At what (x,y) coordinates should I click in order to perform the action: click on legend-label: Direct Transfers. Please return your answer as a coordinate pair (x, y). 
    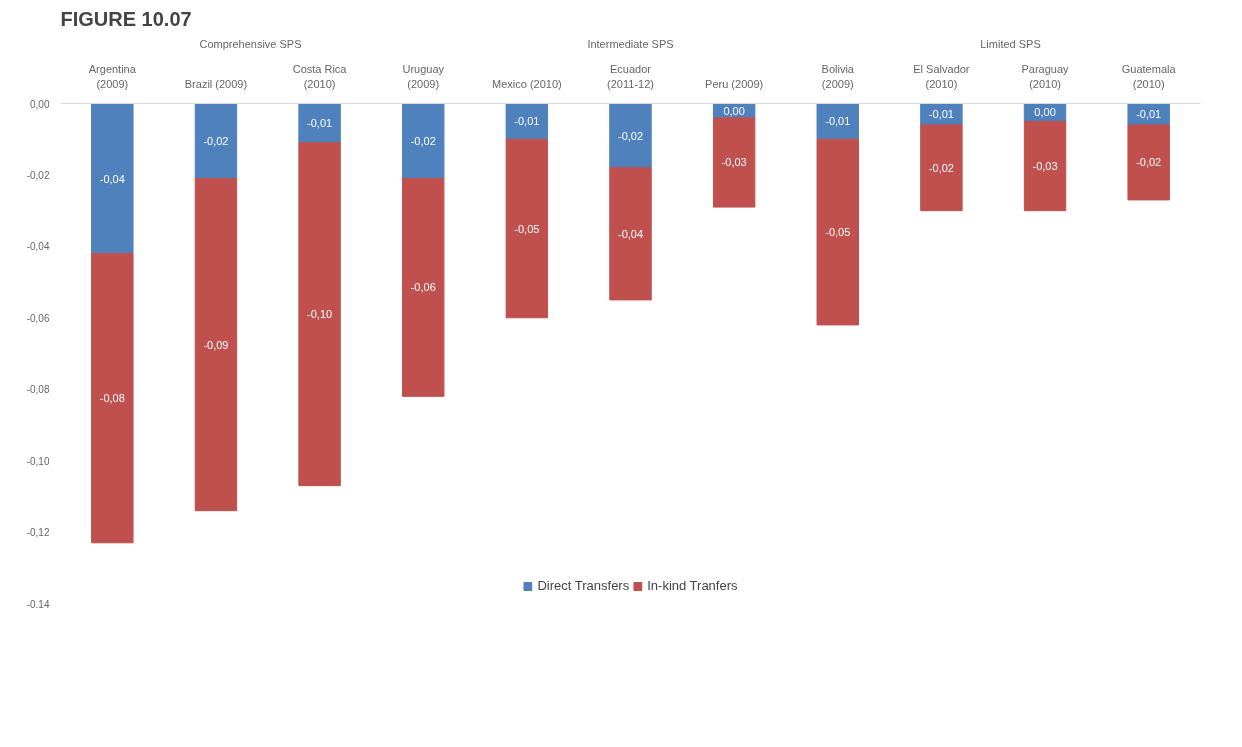
    Looking at the image, I should click on (583, 585).